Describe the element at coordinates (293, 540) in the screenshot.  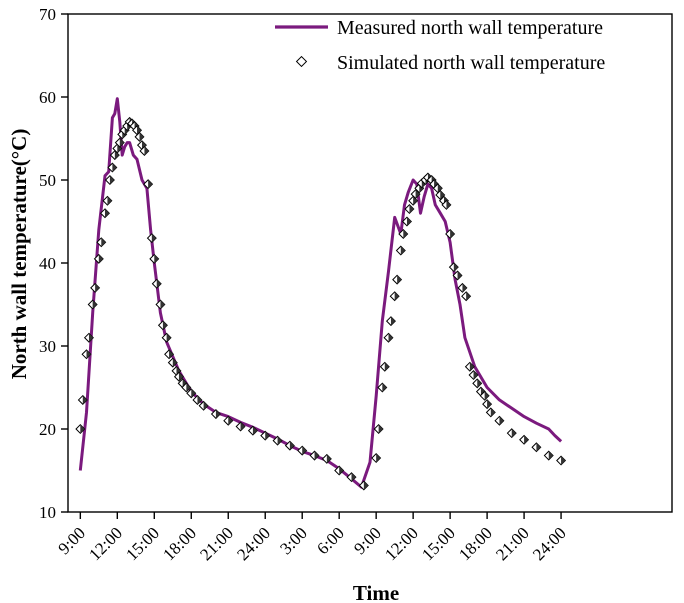
I see `x-tick-label: 3:00` at that location.